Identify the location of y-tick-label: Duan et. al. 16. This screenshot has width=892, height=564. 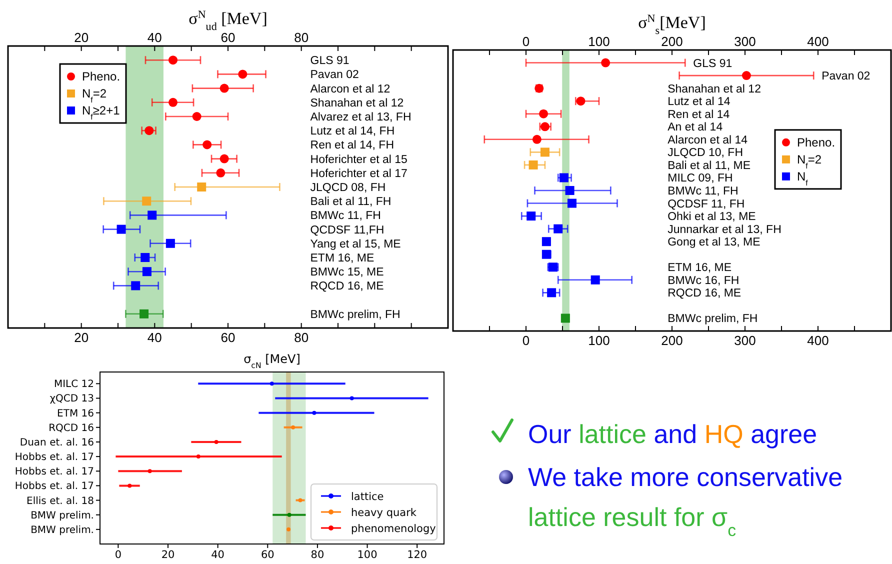
(57, 442).